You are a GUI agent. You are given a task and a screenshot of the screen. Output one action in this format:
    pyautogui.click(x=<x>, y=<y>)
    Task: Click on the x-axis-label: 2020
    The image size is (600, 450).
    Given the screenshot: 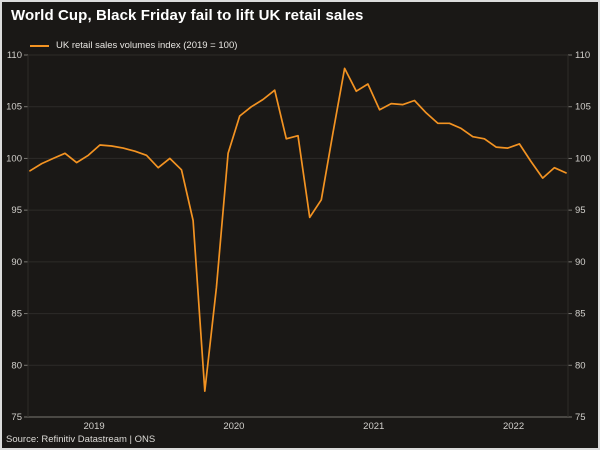 What is the action you would take?
    pyautogui.click(x=233, y=426)
    